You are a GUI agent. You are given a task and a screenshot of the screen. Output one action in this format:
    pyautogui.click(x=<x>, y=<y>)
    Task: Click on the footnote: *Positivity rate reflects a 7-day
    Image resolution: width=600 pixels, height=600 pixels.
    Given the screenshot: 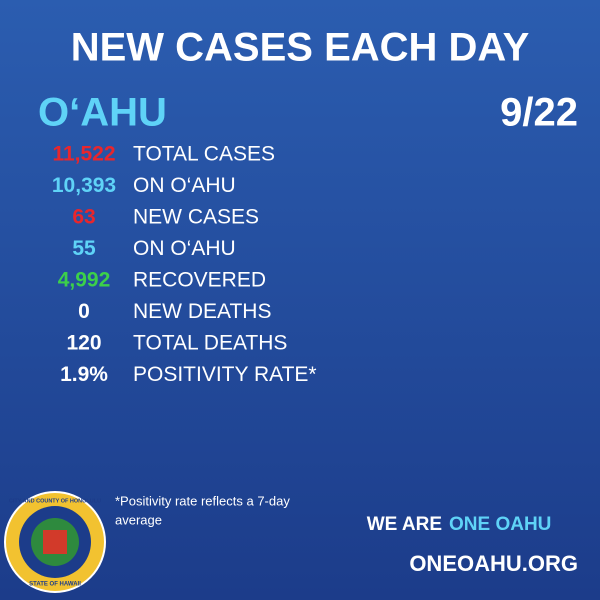 What is the action you would take?
    pyautogui.click(x=202, y=500)
    